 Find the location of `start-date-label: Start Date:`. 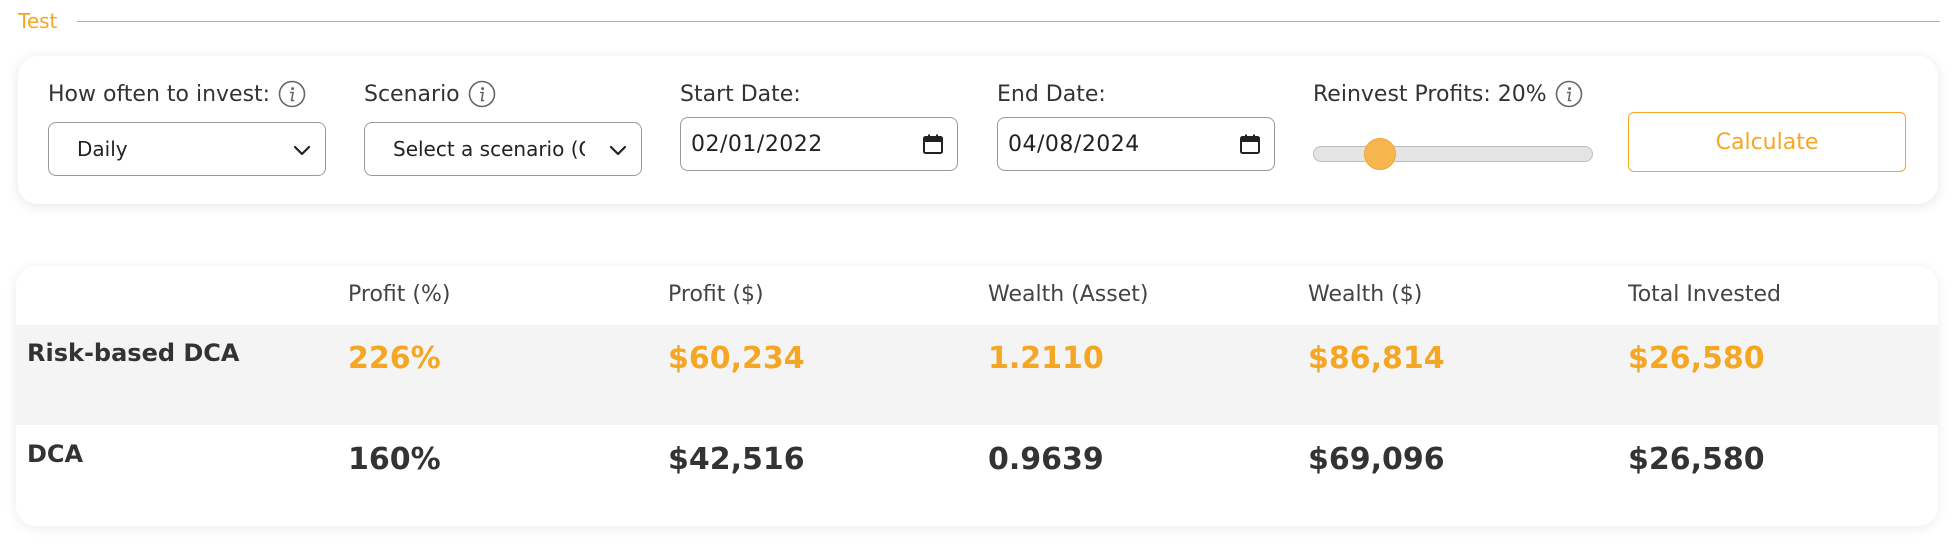

start-date-label: Start Date: is located at coordinates (740, 94).